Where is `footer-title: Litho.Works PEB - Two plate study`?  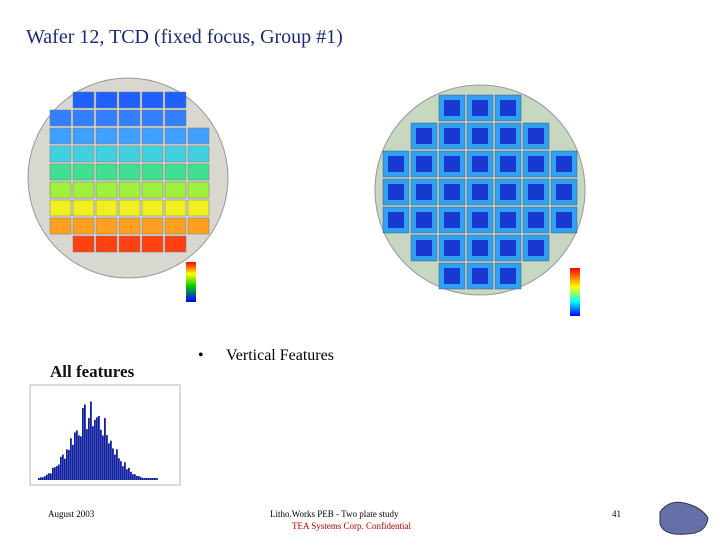 footer-title: Litho.Works PEB - Two plate study is located at coordinates (334, 514).